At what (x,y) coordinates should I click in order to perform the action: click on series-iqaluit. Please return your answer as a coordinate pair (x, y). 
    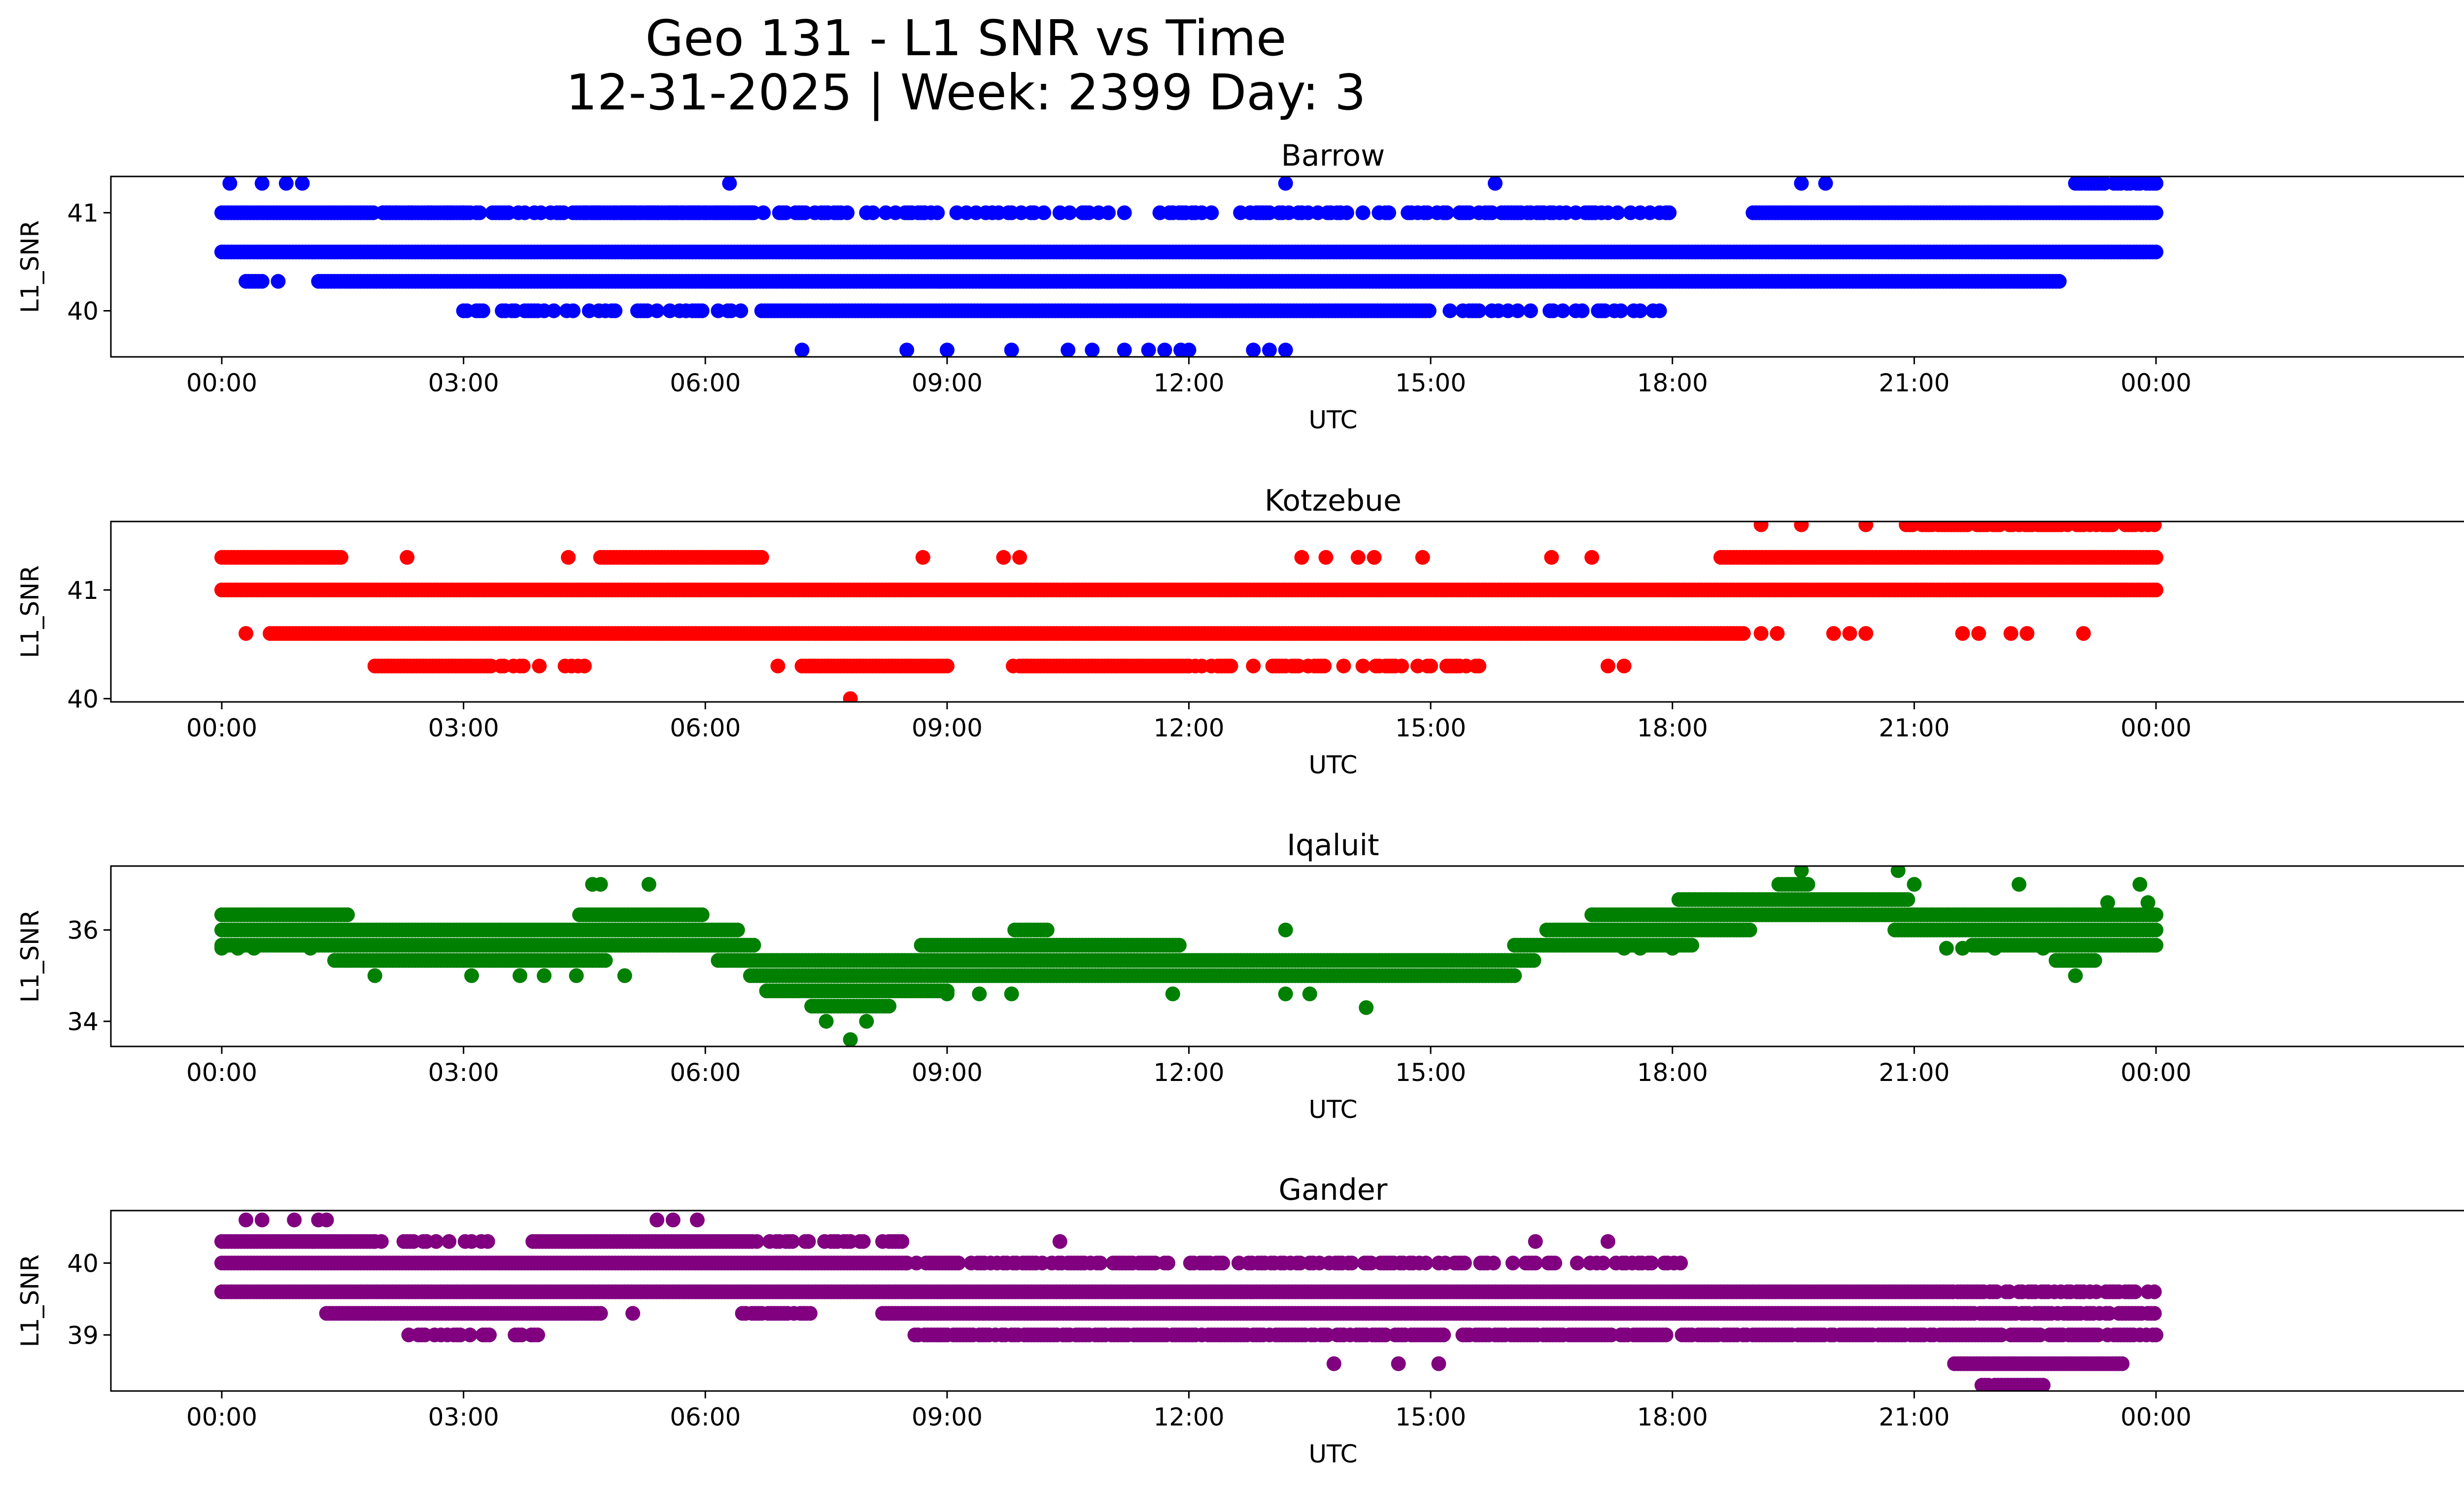
    Looking at the image, I should click on (1188, 956).